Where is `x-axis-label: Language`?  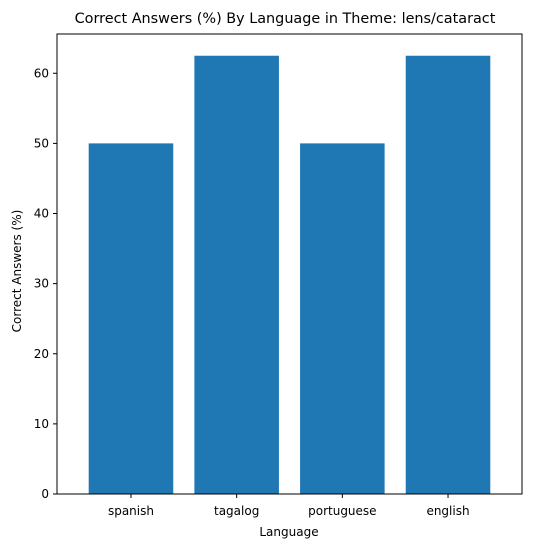
x-axis-label: Language is located at coordinates (288, 532).